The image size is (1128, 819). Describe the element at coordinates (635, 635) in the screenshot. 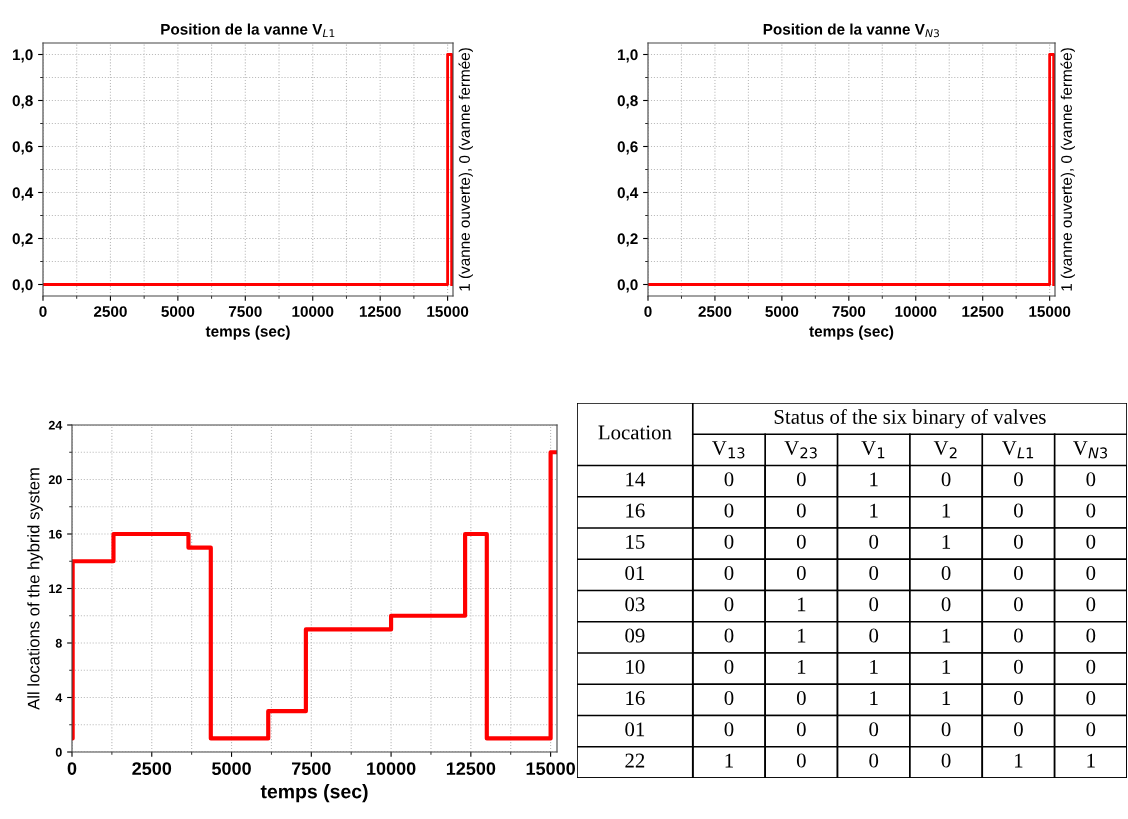

I see `y-tick-label: 09` at that location.